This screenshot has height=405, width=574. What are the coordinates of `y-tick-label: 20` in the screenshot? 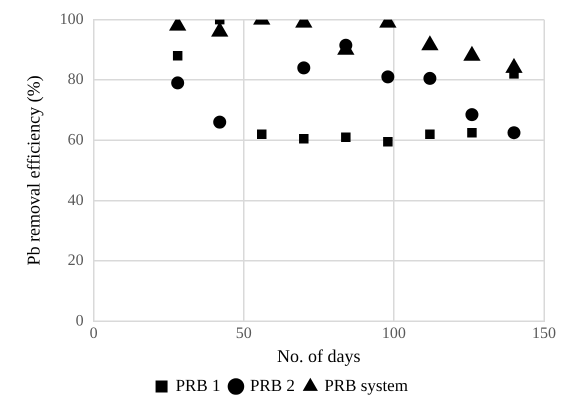 It's located at (76, 261).